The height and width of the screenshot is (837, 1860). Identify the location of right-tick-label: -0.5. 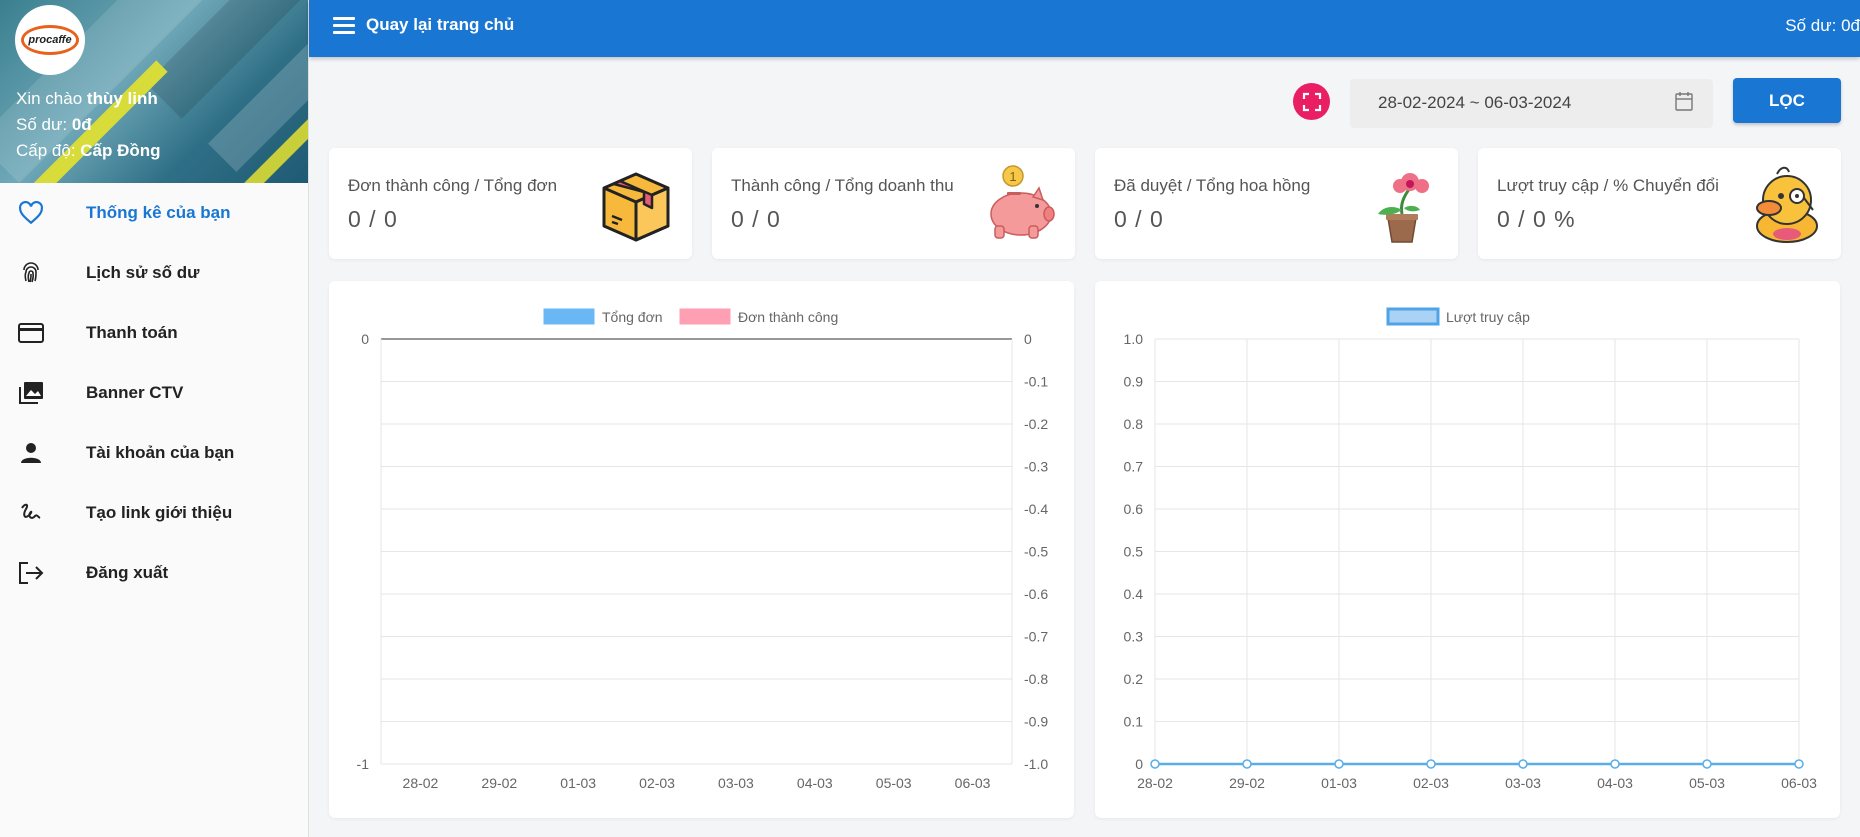
(1036, 552).